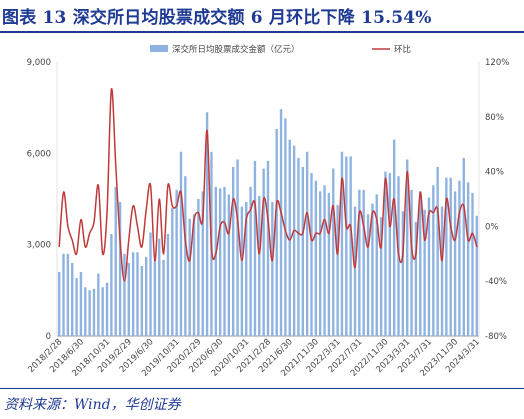  Describe the element at coordinates (39, 154) in the screenshot. I see `left-axis-tick-label: 6,000` at that location.